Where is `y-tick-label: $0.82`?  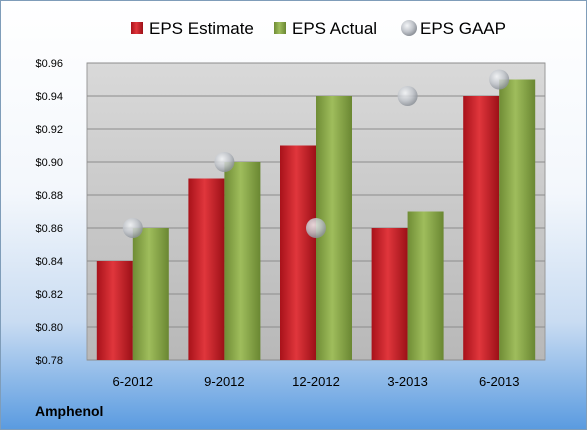 y-tick-label: $0.82 is located at coordinates (49, 295).